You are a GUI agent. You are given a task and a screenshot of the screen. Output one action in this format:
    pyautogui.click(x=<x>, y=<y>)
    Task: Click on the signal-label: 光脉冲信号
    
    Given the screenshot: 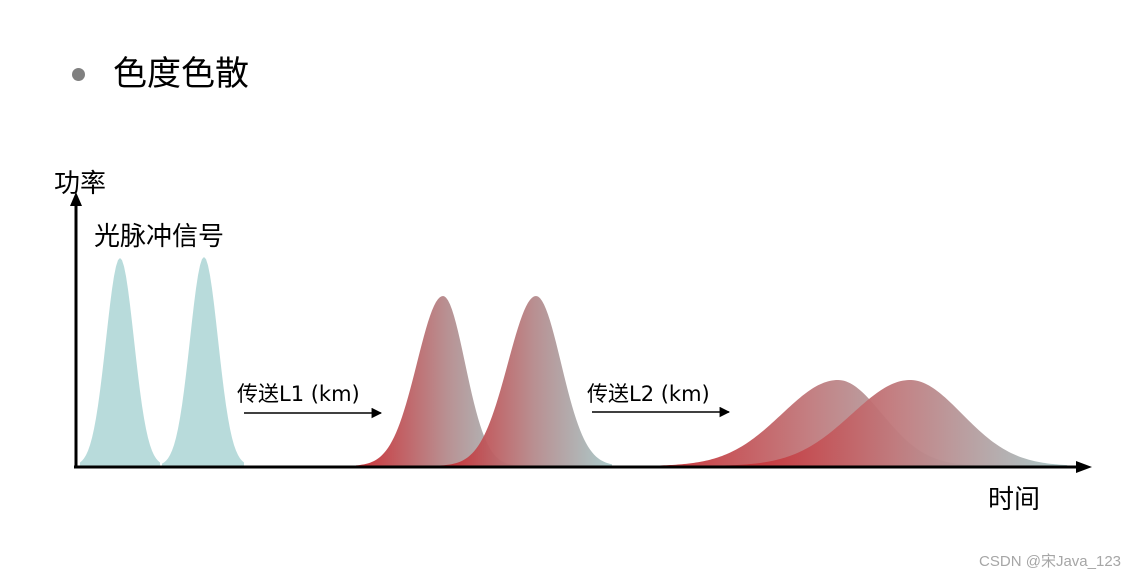 What is the action you would take?
    pyautogui.click(x=159, y=237)
    